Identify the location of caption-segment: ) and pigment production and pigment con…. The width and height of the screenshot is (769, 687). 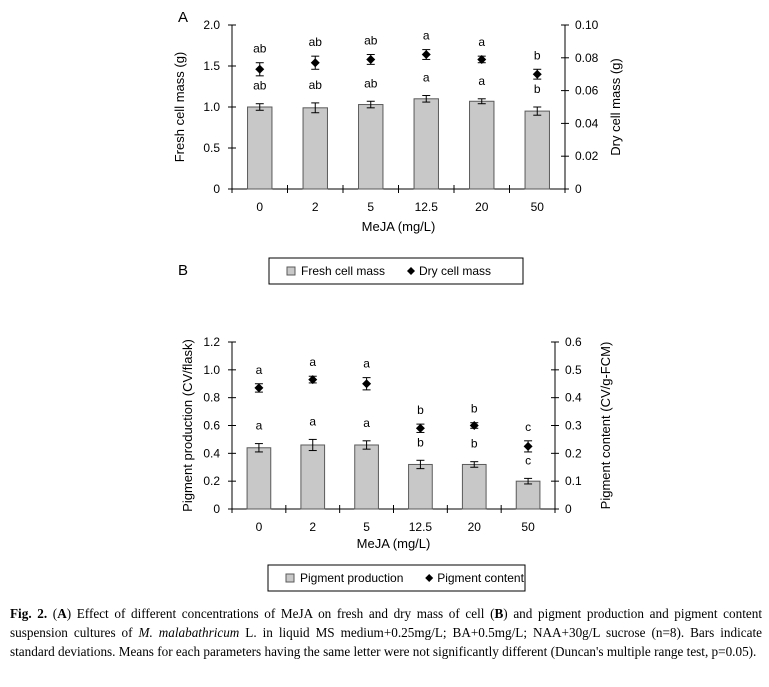
(386, 623).